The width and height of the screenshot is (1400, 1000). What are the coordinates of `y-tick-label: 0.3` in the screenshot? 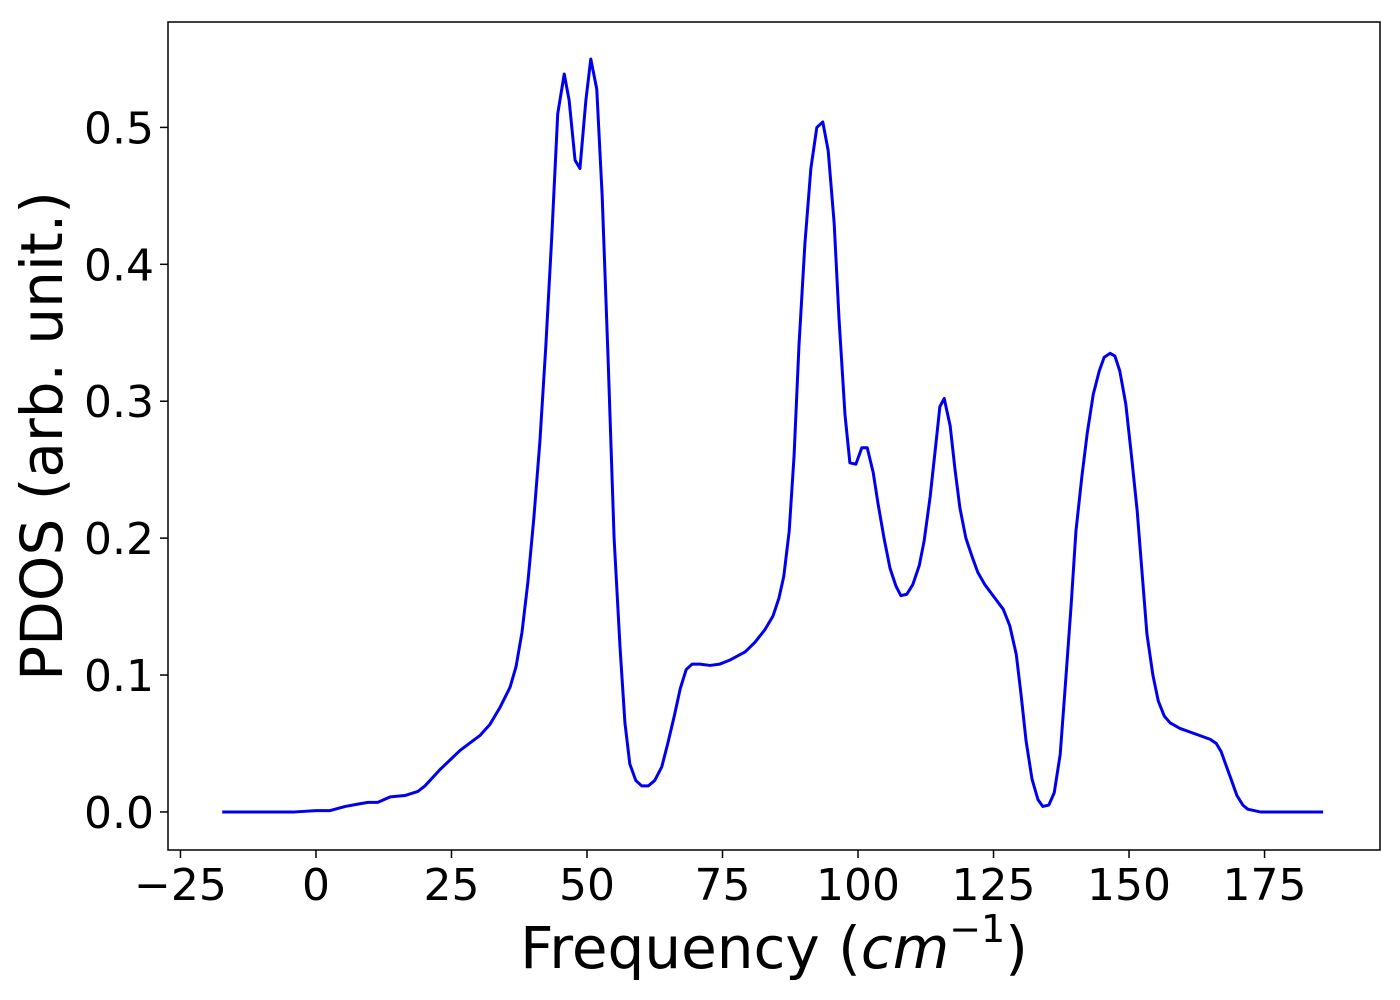 It's located at (119, 402).